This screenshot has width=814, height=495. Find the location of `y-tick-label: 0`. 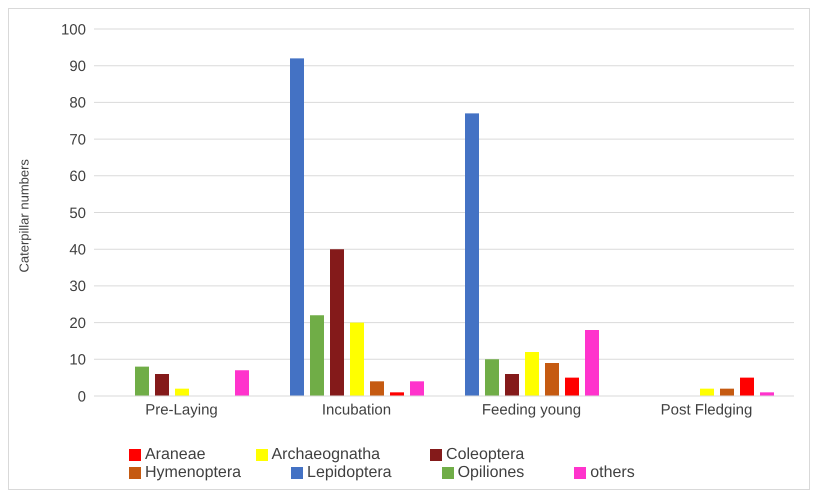

y-tick-label: 0 is located at coordinates (82, 397).